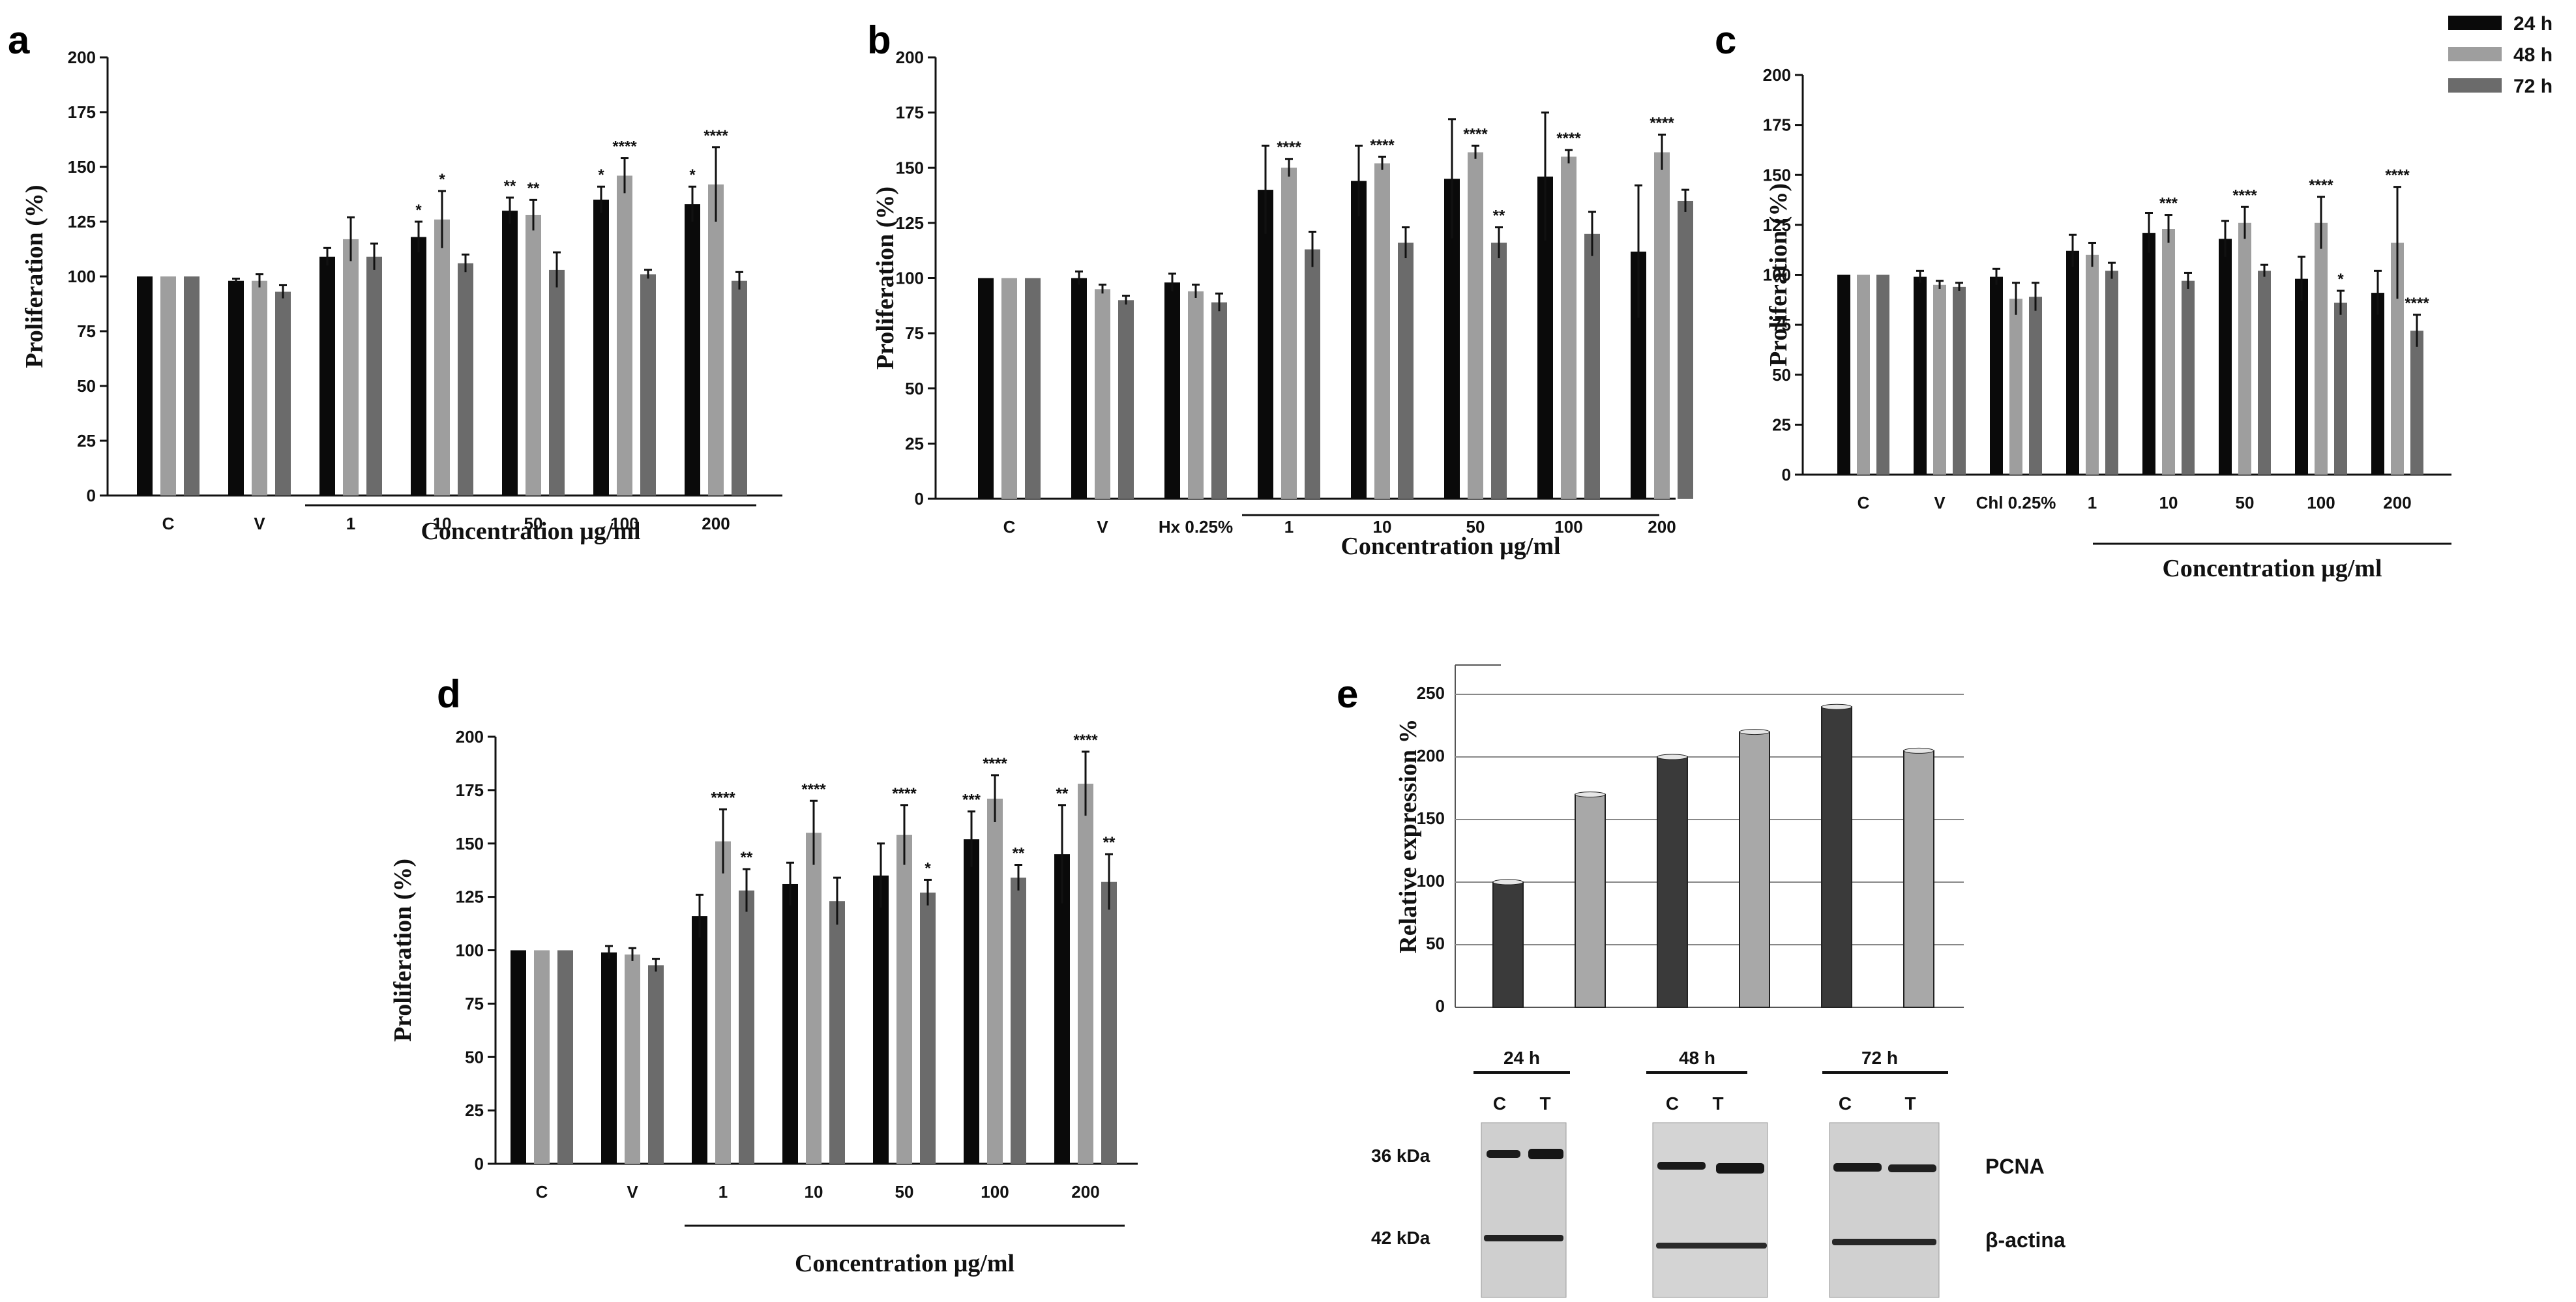  I want to click on western-blot: 24 h 48 h 72 h C T C T C T, so click(1718, 1173).